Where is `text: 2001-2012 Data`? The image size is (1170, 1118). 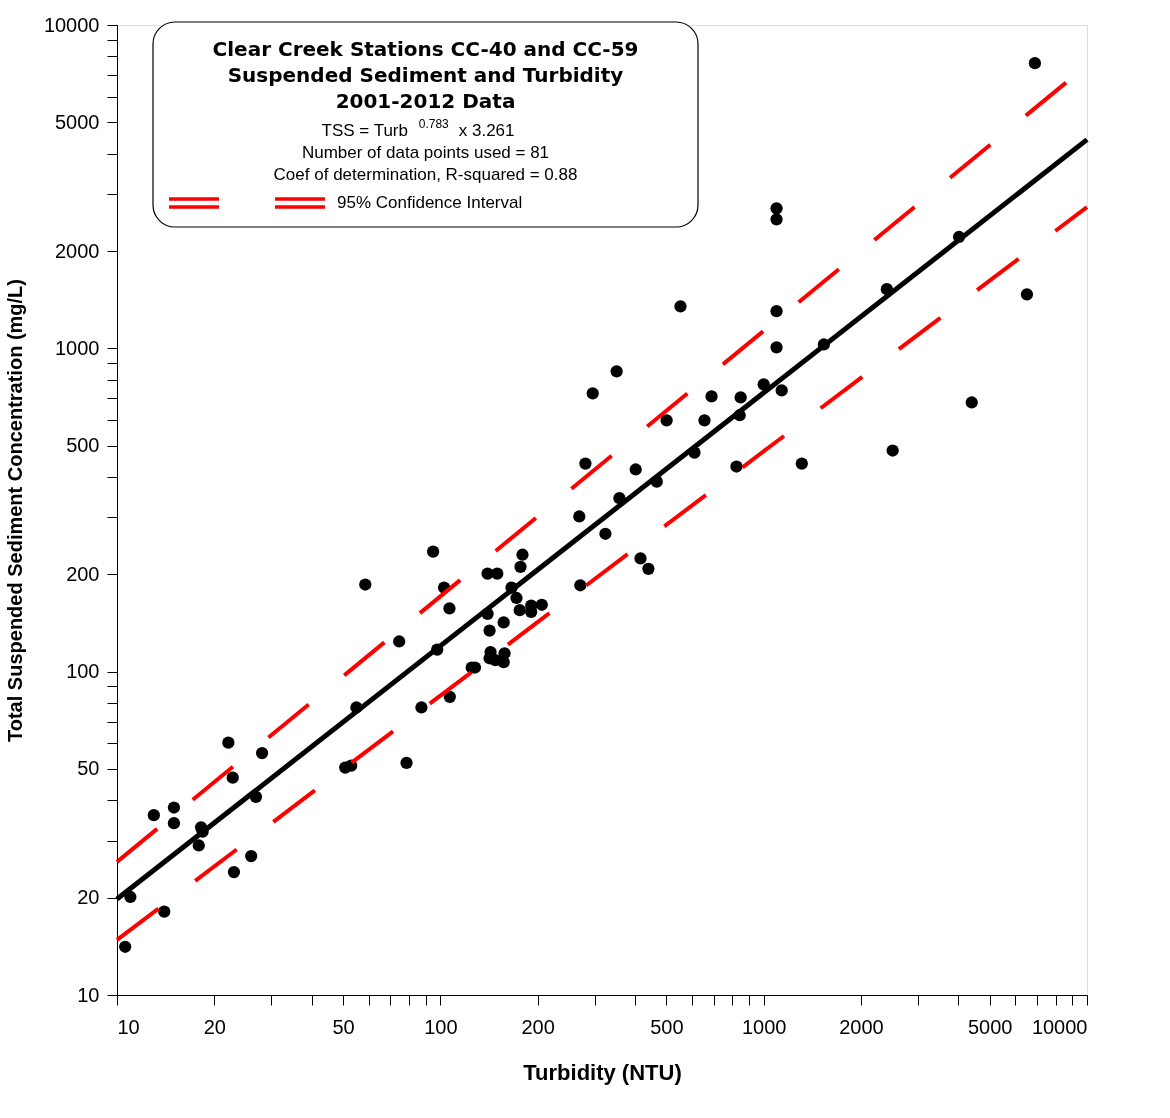
text: 2001-2012 Data is located at coordinates (425, 101).